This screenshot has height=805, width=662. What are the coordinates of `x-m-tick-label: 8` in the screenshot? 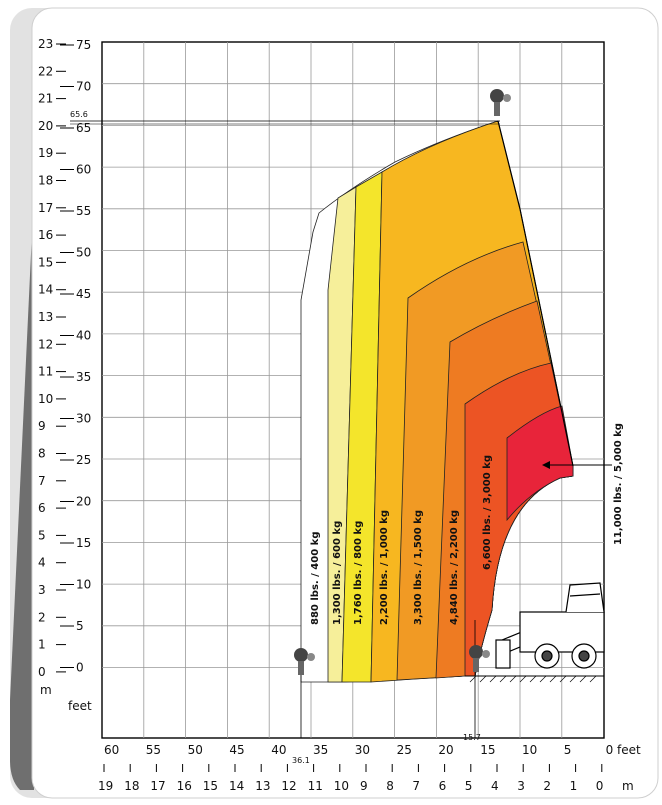 It's located at (390, 786).